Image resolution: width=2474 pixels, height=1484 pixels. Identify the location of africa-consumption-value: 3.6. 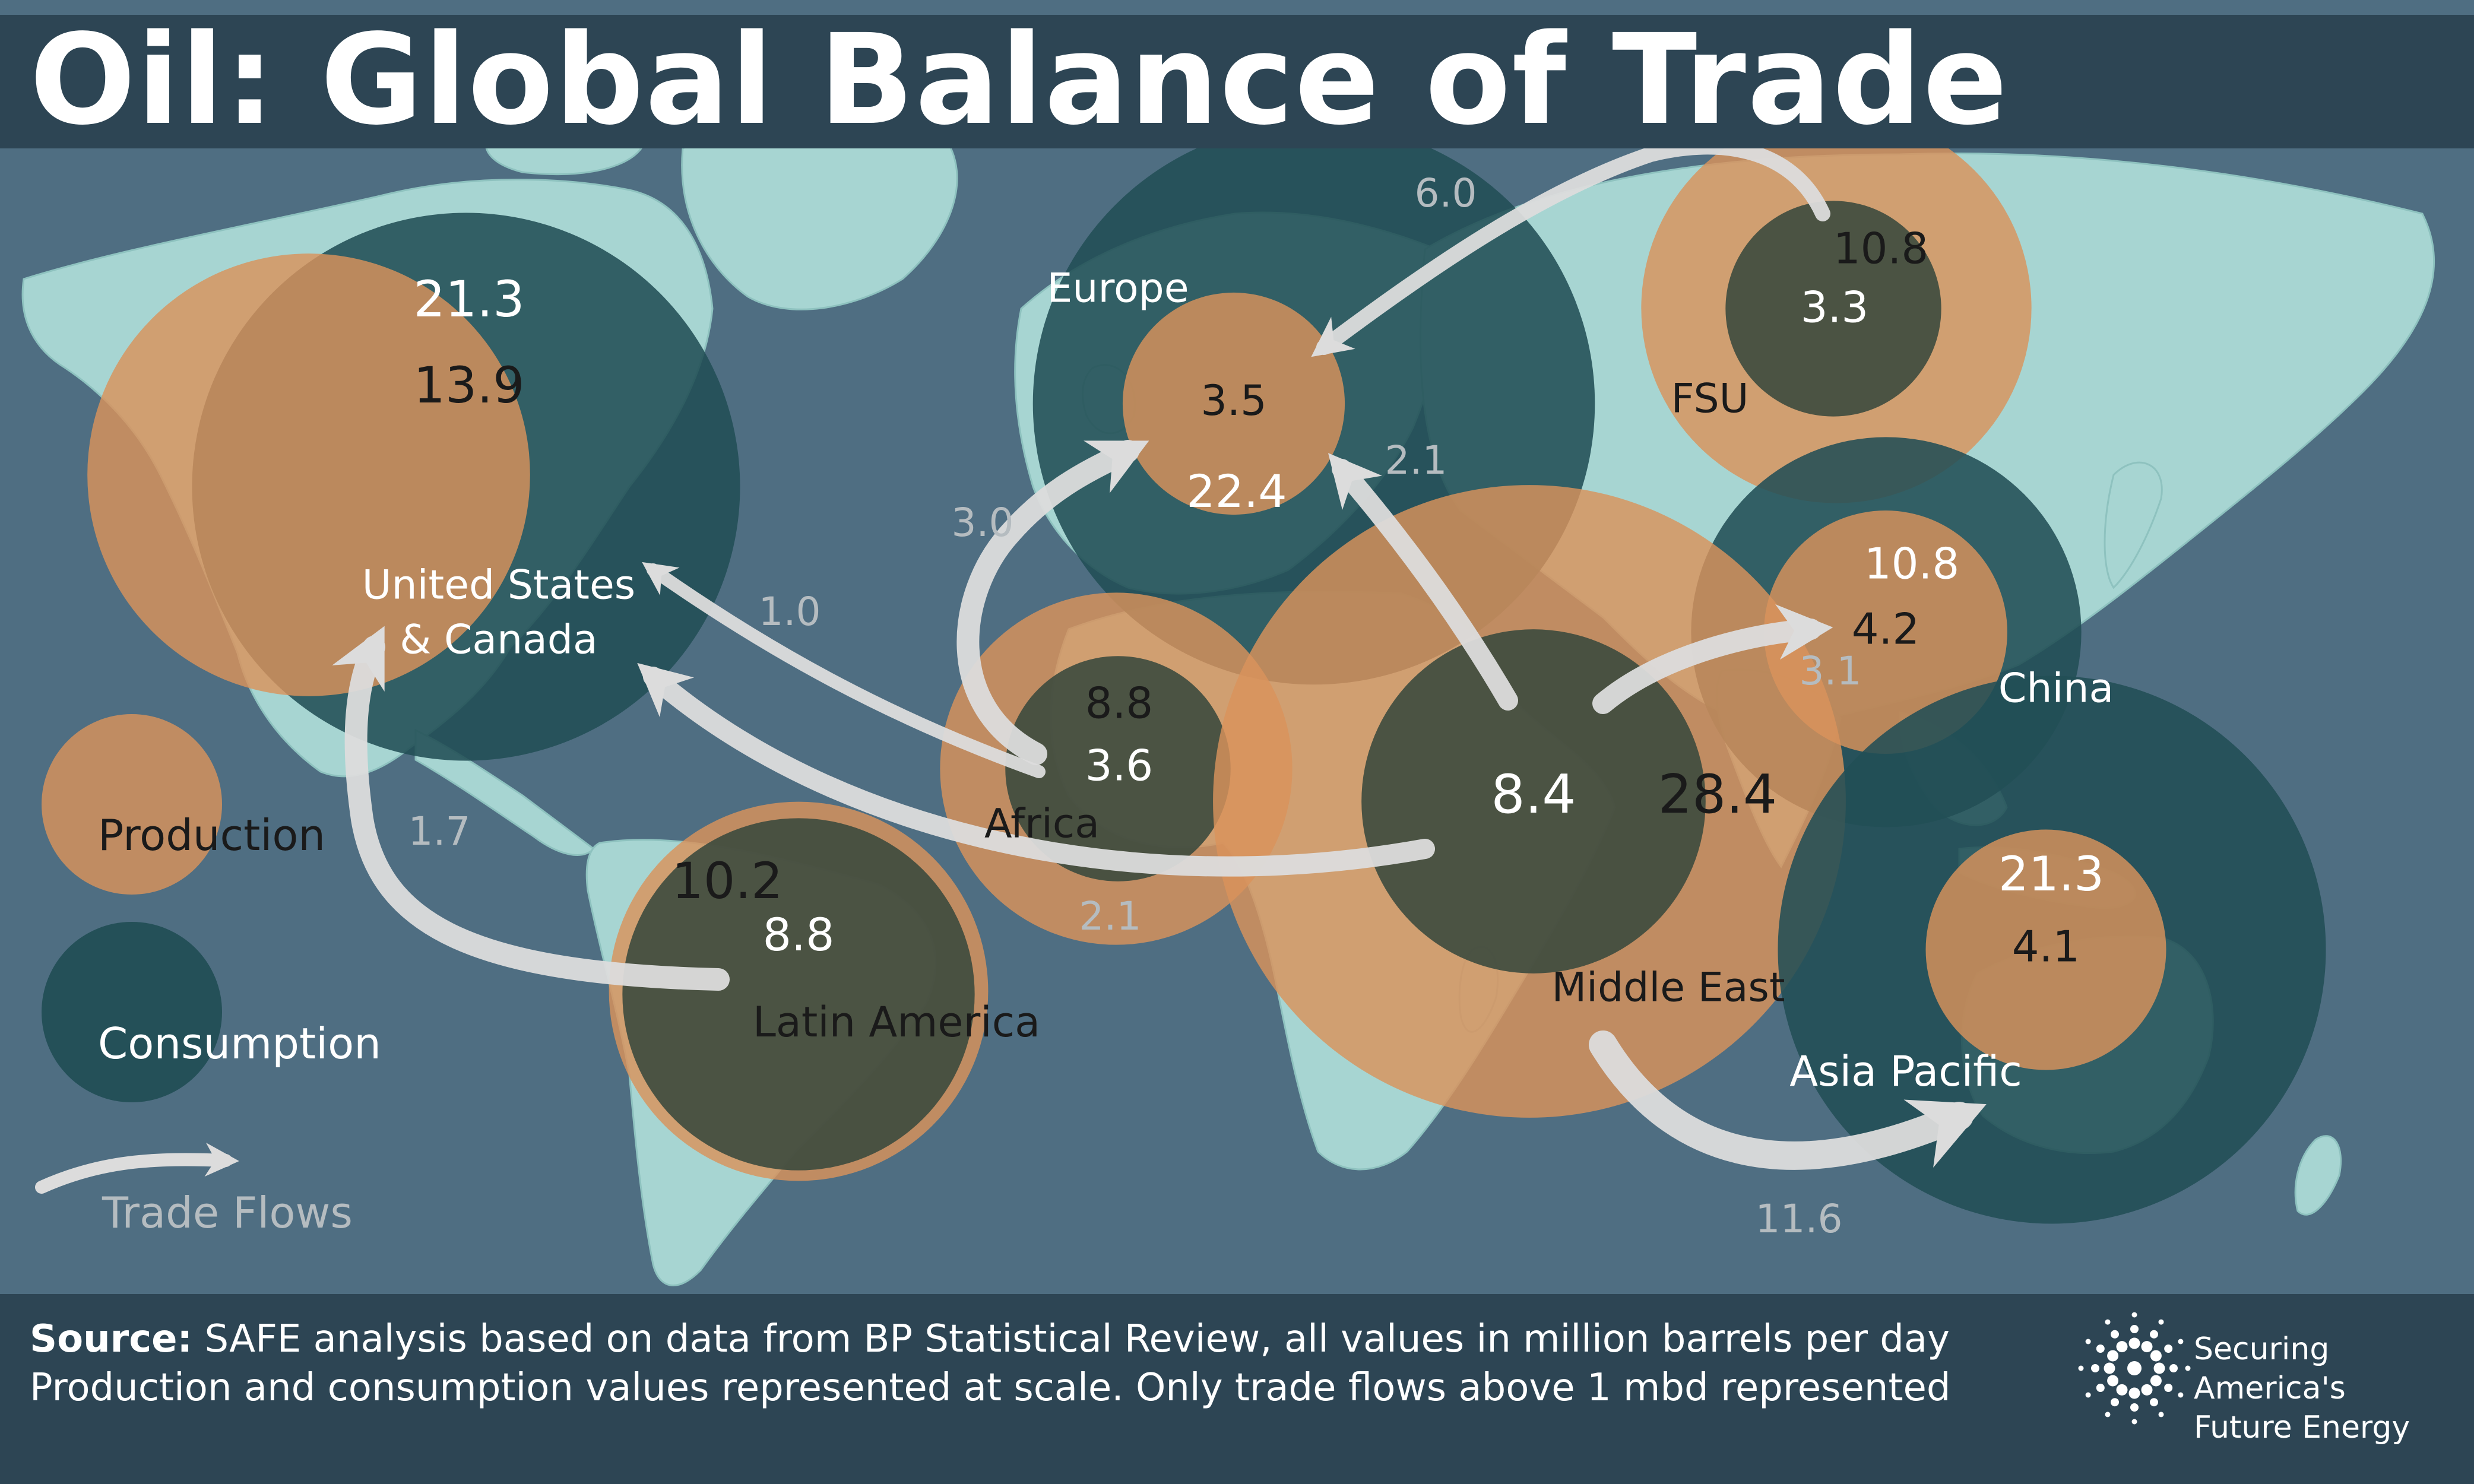
(1119, 766).